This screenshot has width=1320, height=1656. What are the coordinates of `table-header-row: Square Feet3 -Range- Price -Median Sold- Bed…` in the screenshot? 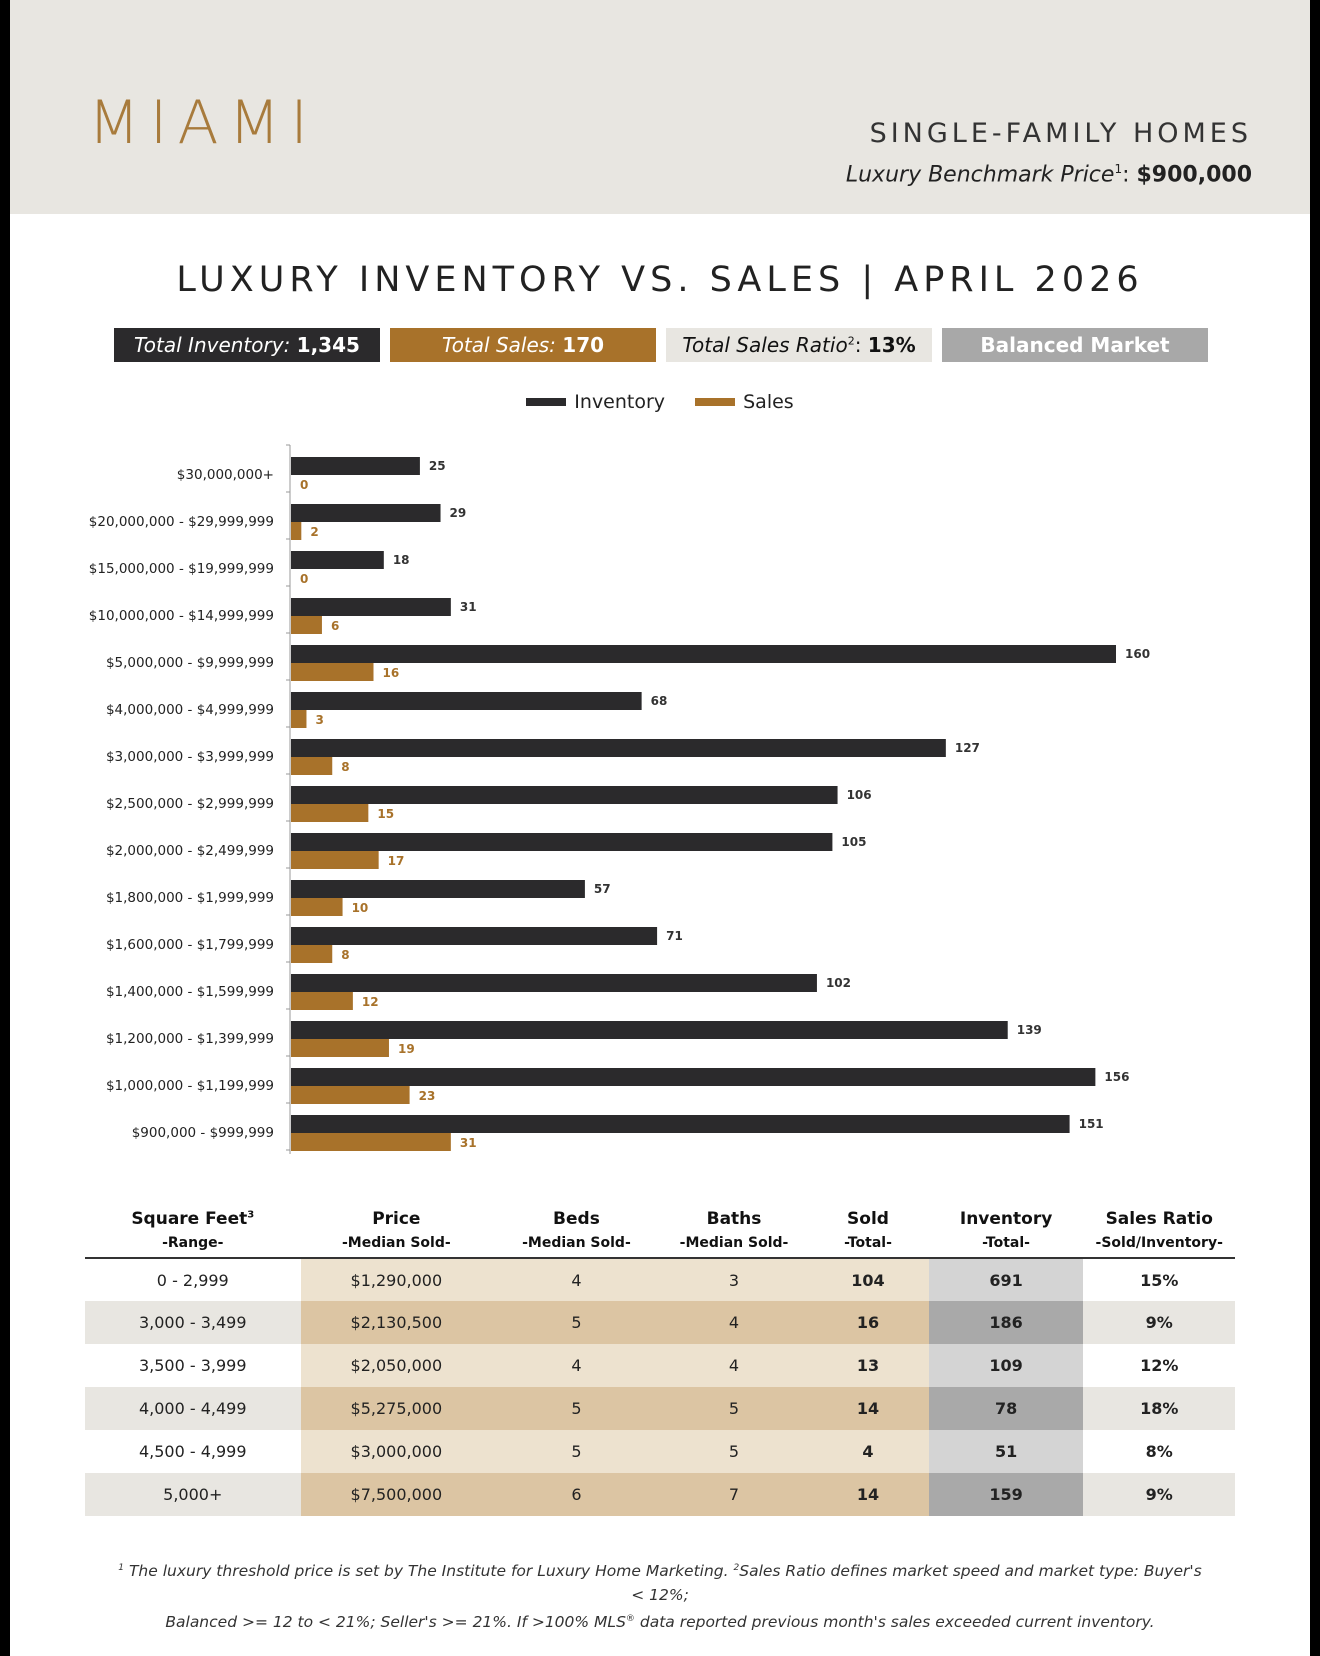 It's located at (660, 1230).